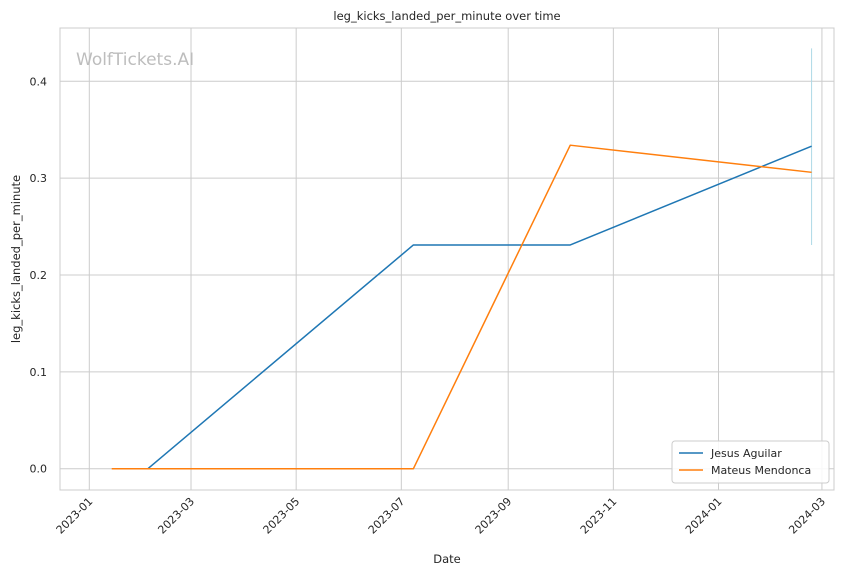 The height and width of the screenshot is (575, 844). What do you see at coordinates (447, 559) in the screenshot?
I see `x-axis-label: Date` at bounding box center [447, 559].